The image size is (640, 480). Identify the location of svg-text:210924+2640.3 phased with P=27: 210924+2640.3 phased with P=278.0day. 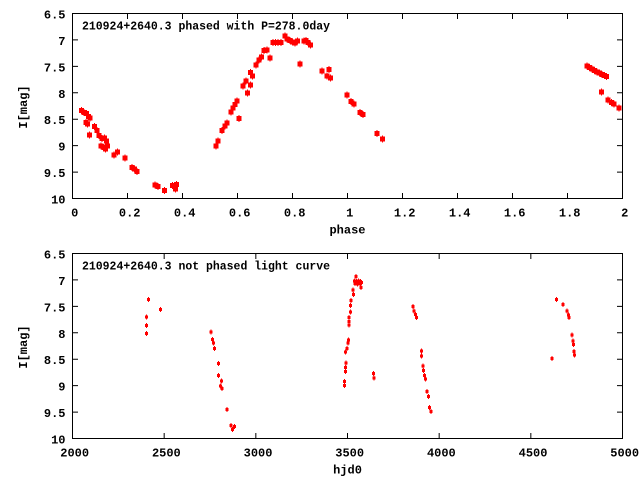
(206, 27).